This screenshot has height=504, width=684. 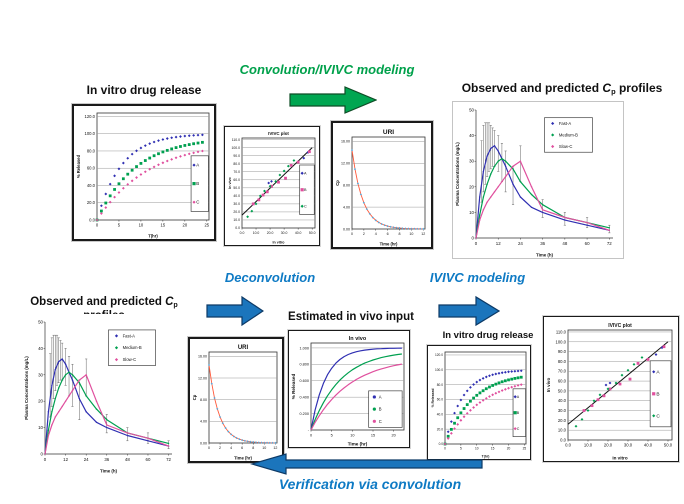 What do you see at coordinates (566, 146) in the screenshot?
I see `svg-text: Slow-C` at bounding box center [566, 146].